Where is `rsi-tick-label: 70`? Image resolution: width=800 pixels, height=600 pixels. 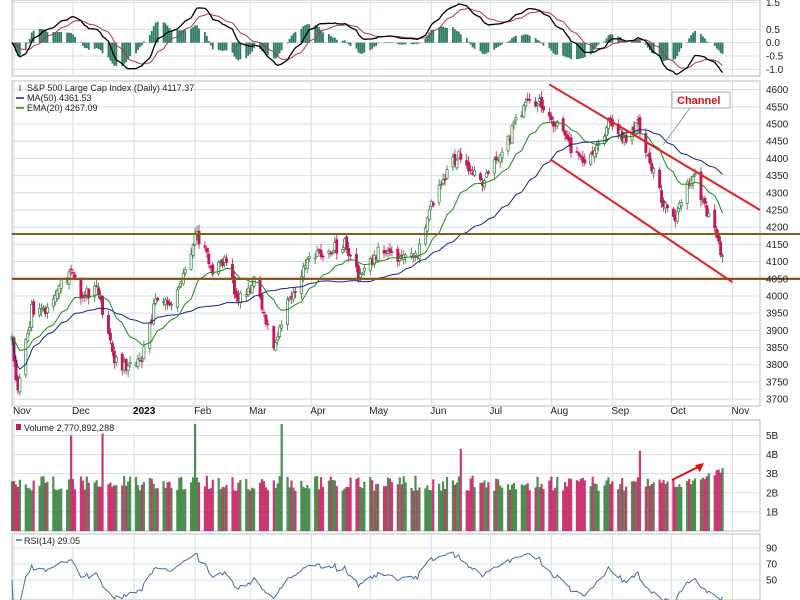
rsi-tick-label: 70 is located at coordinates (772, 565).